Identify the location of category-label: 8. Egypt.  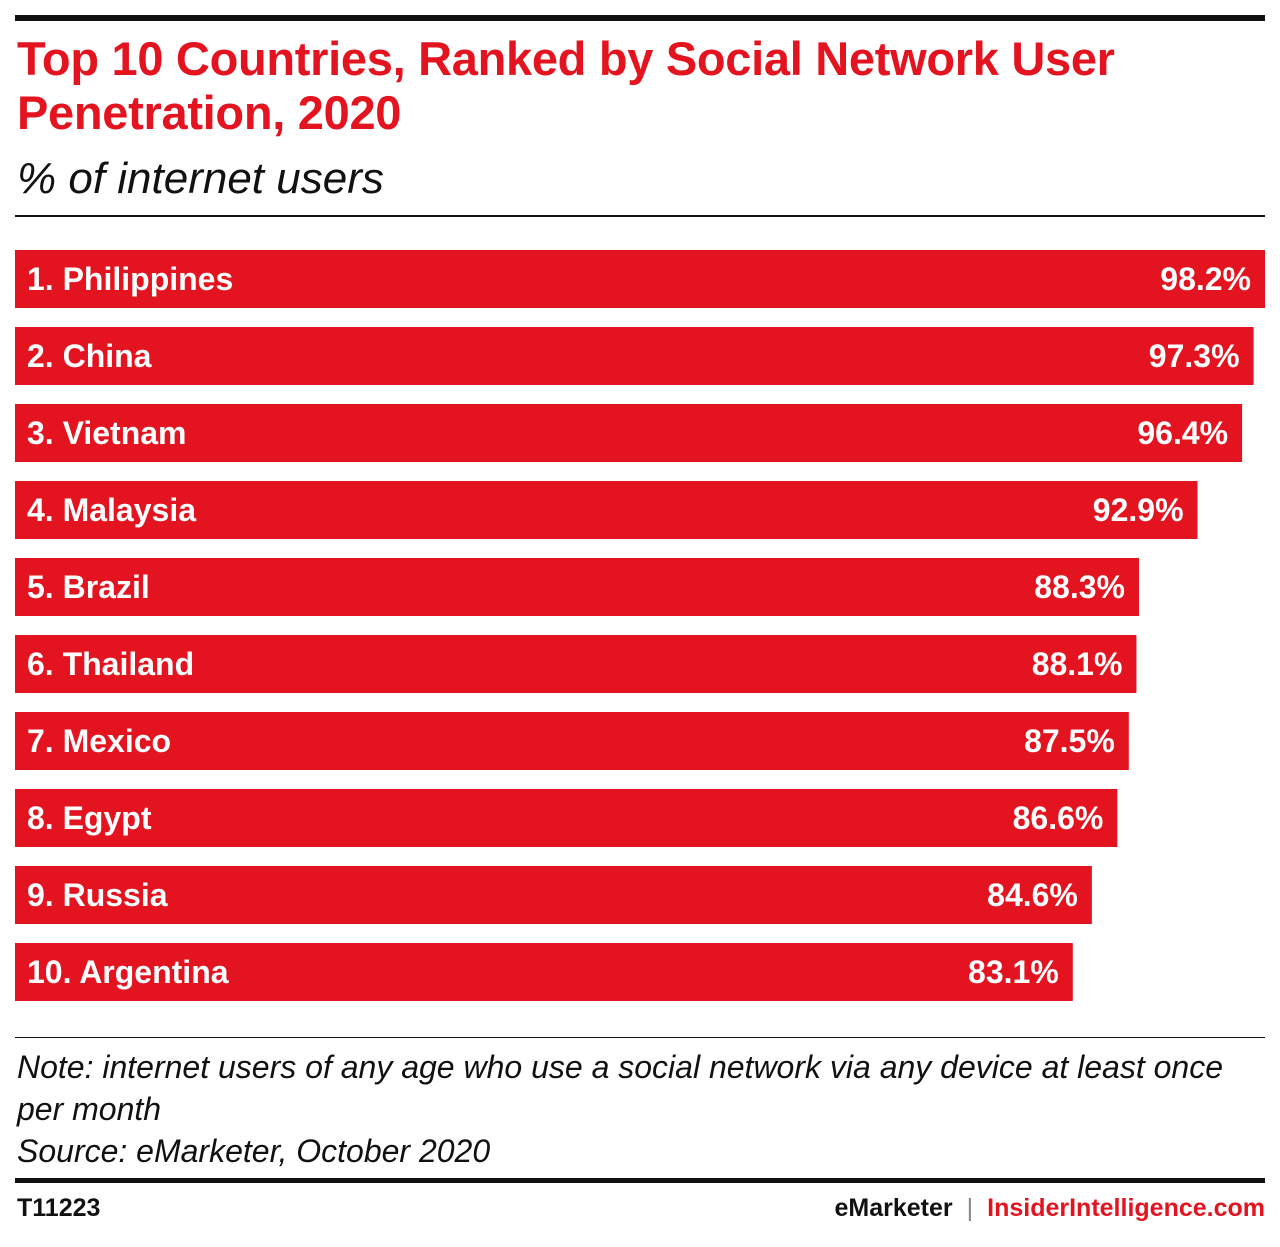
(89, 818).